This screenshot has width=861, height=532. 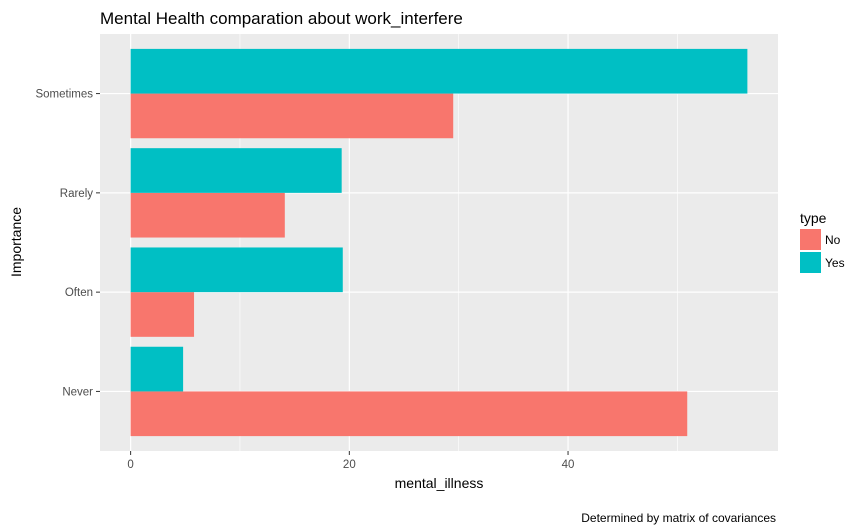 What do you see at coordinates (409, 414) in the screenshot?
I see `bar-never-no` at bounding box center [409, 414].